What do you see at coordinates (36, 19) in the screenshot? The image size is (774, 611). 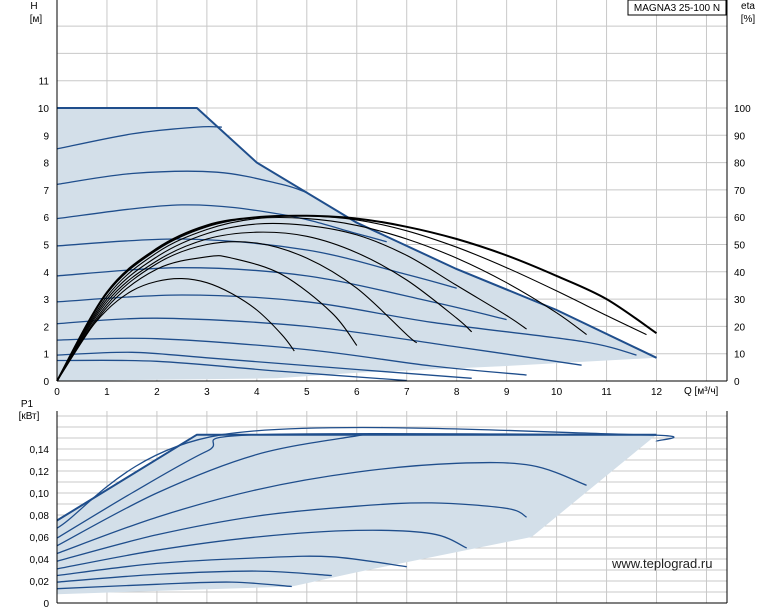 I see `h-axis-unit: [м]` at bounding box center [36, 19].